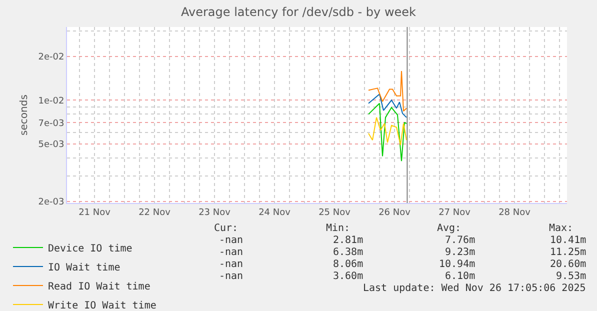 The image size is (597, 311). I want to click on text: 20.60m, so click(568, 264).